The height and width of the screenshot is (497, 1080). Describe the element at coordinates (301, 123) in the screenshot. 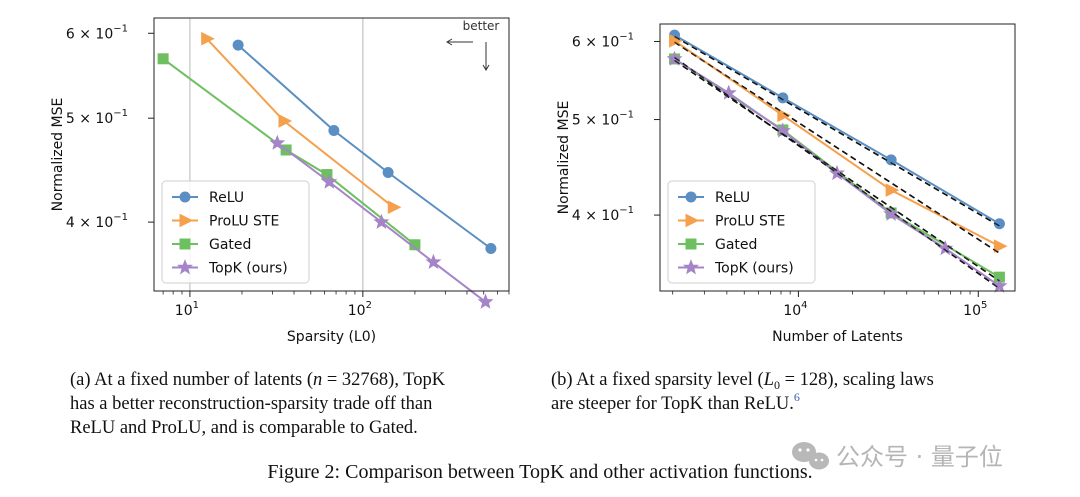

I see `series-prolu-ste` at that location.